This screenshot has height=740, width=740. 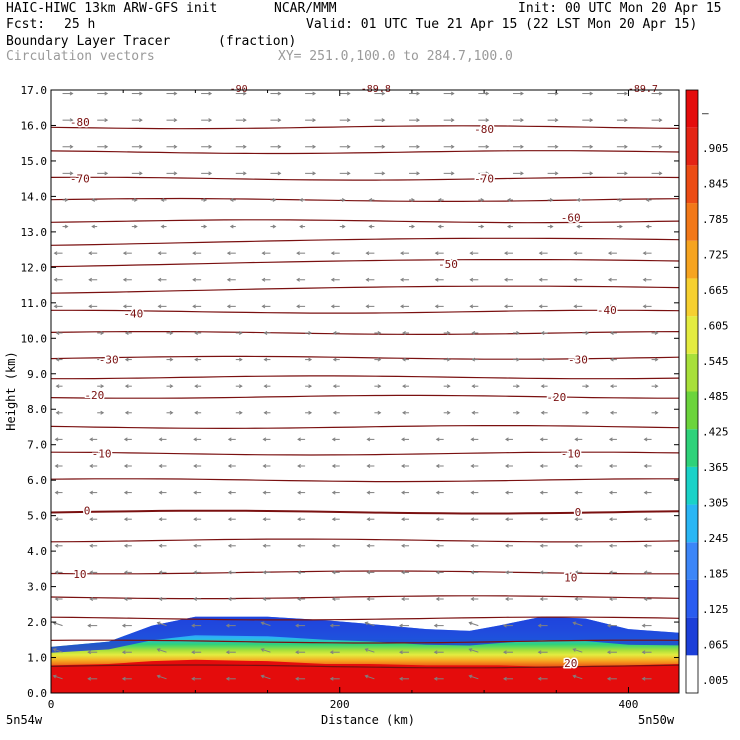 What do you see at coordinates (715, 645) in the screenshot?
I see `colorbar-label: .065` at bounding box center [715, 645].